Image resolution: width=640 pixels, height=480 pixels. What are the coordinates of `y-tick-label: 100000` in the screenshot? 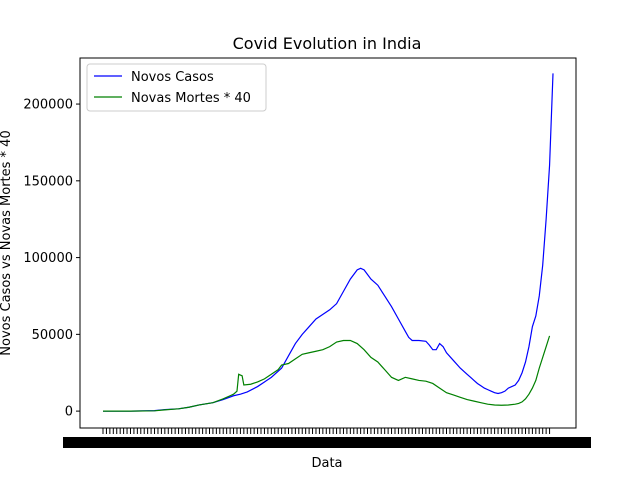 It's located at (48, 258).